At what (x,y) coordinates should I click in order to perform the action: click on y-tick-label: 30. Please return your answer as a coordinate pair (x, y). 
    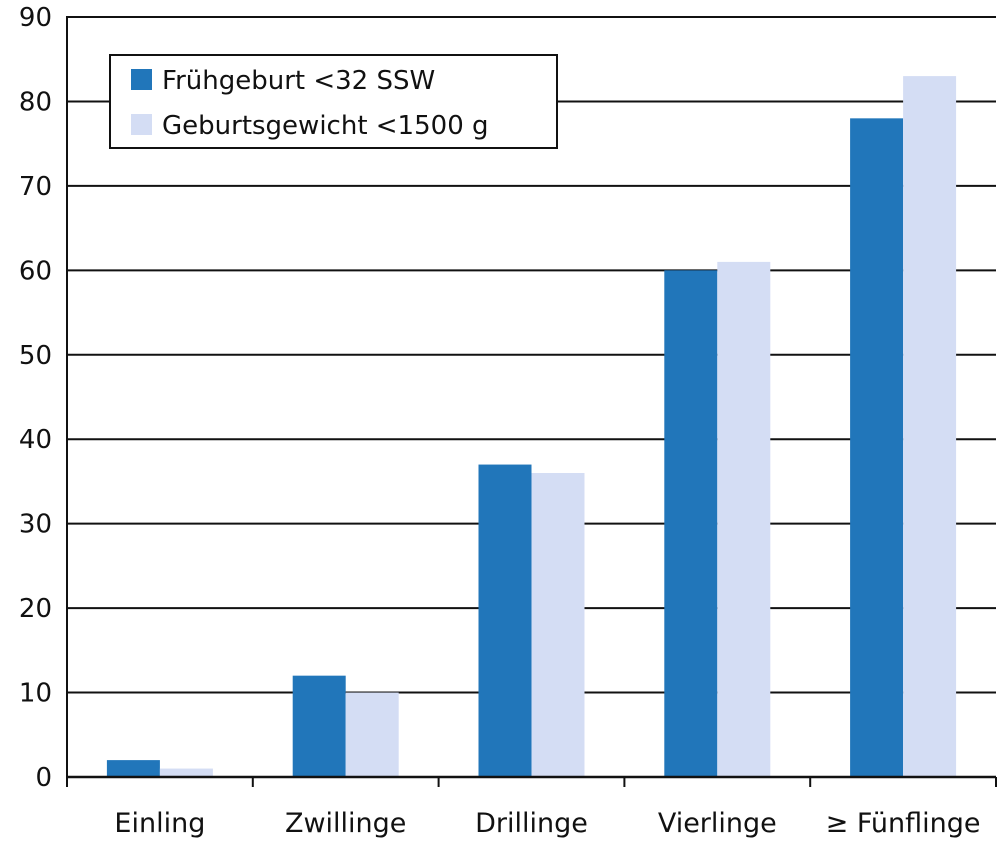
    Looking at the image, I should click on (35, 525).